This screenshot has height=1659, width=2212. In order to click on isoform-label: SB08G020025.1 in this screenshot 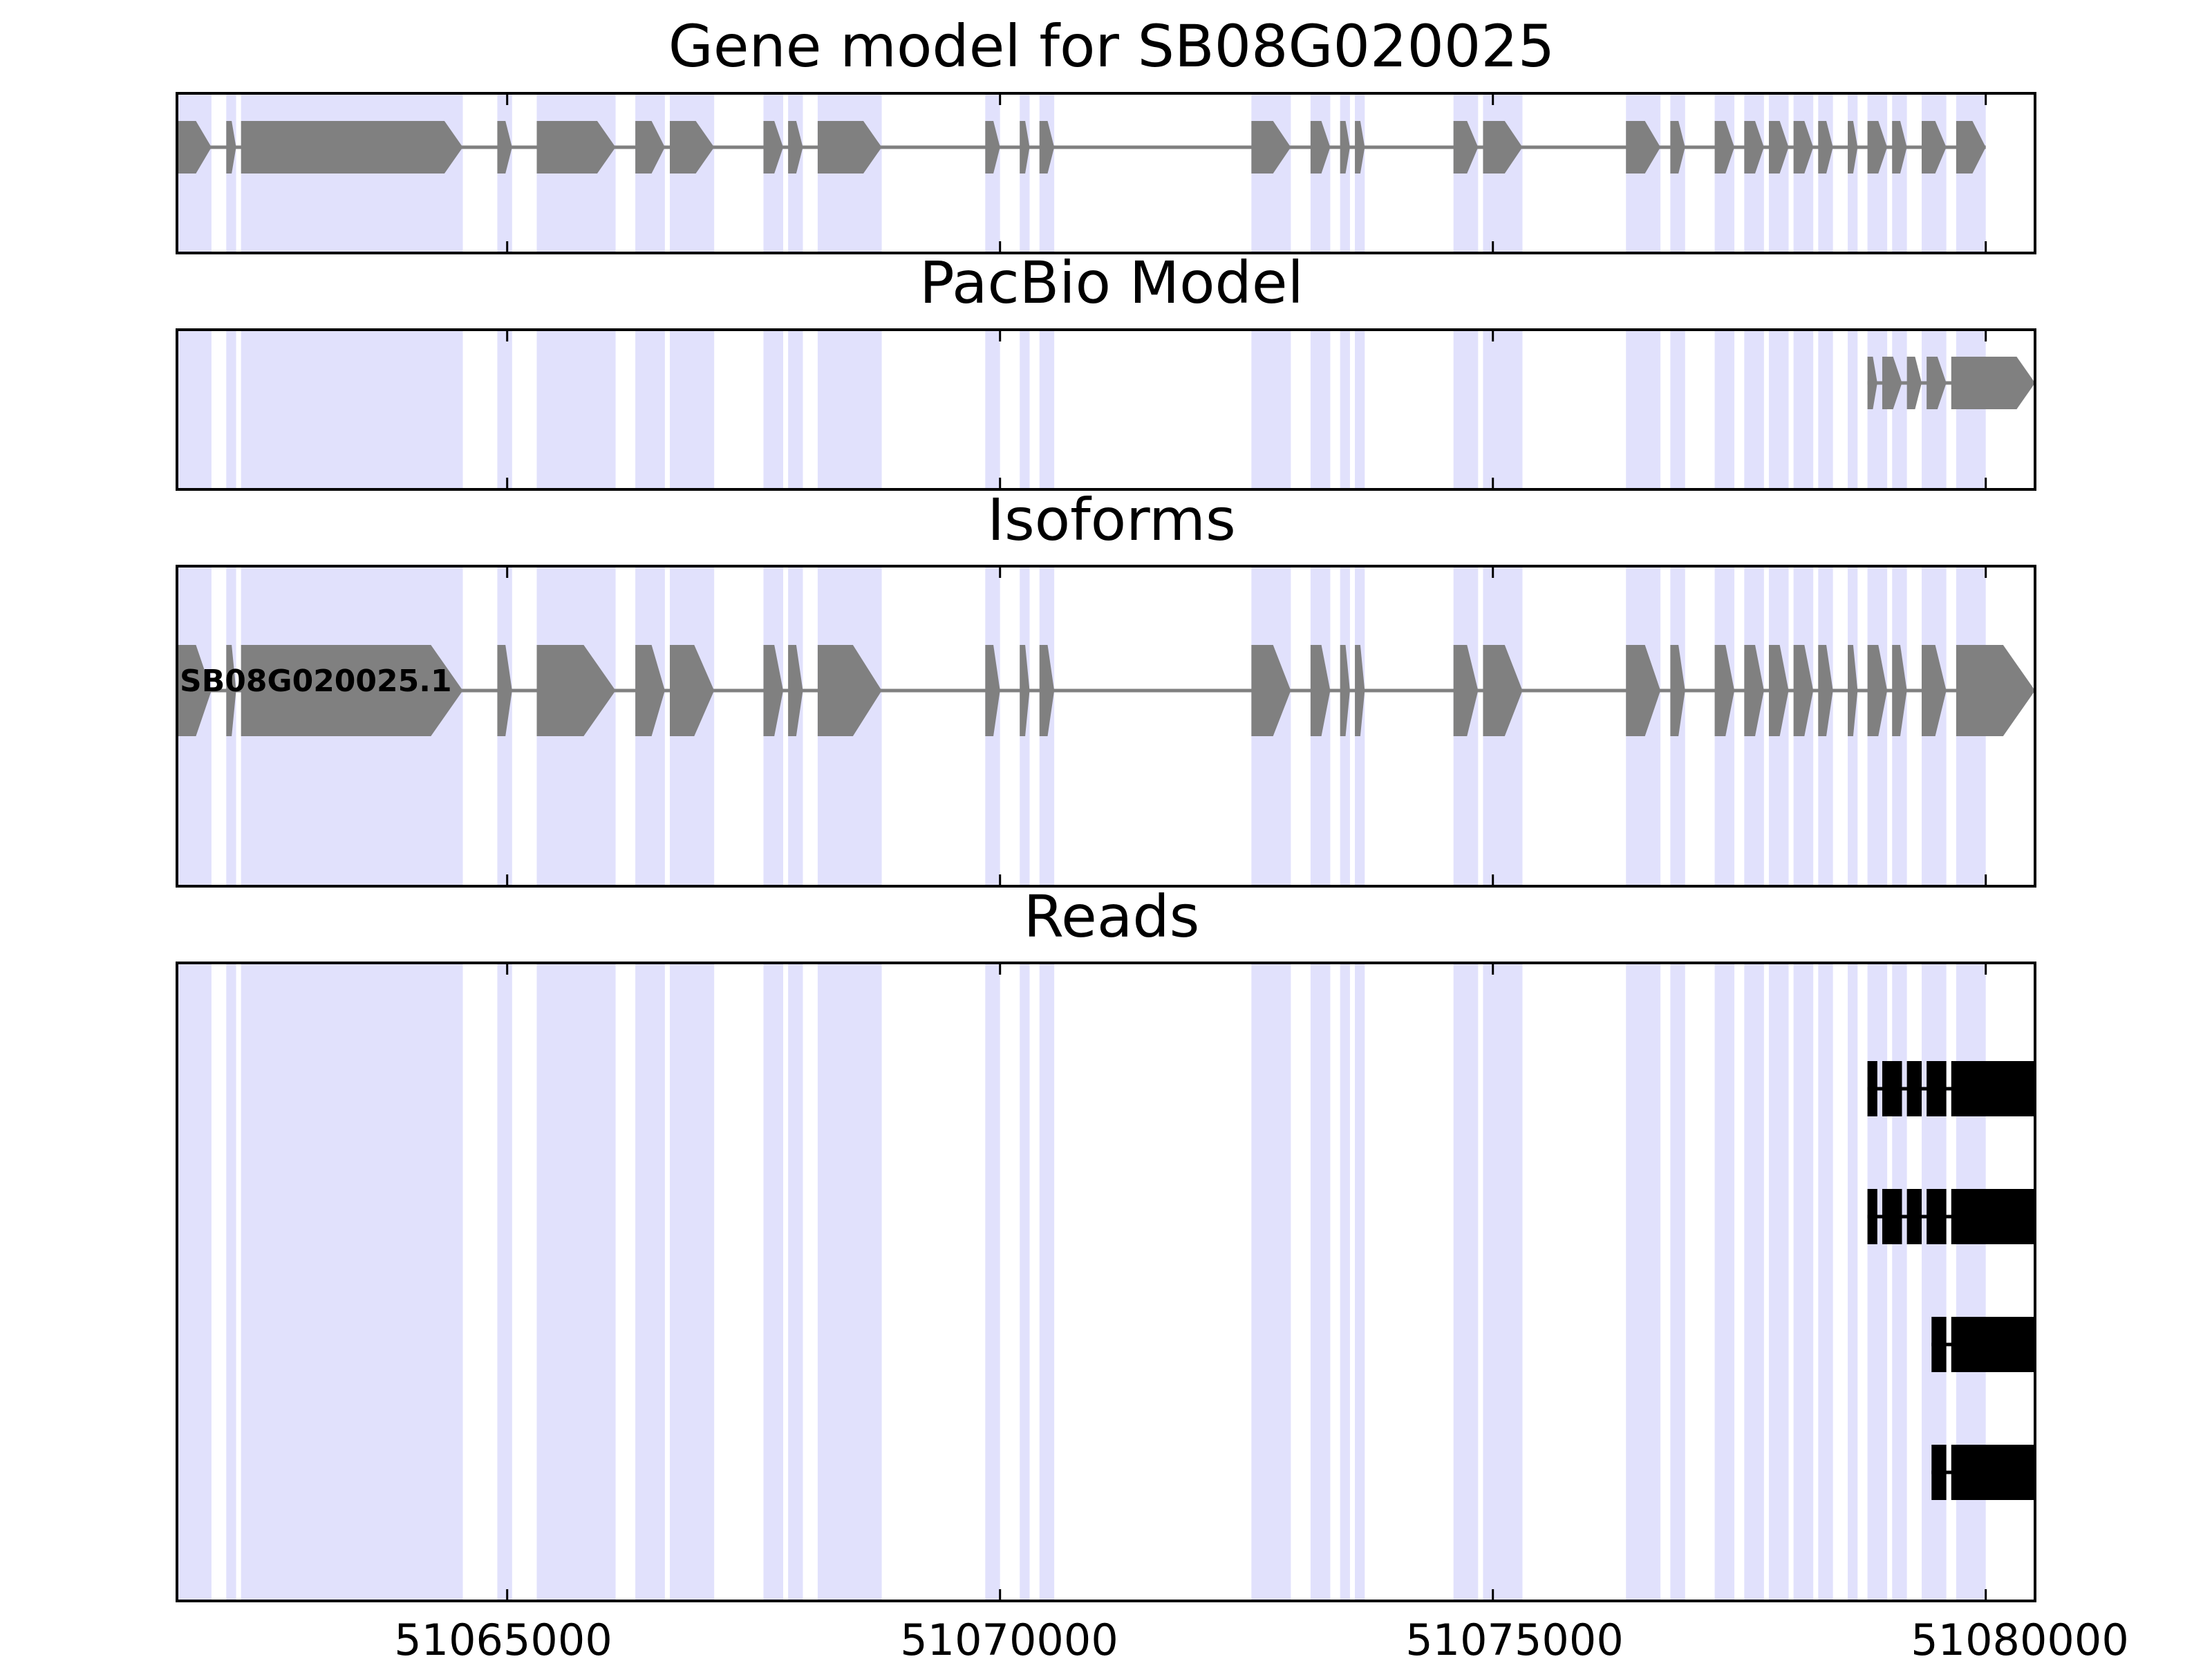, I will do `click(316, 681)`.